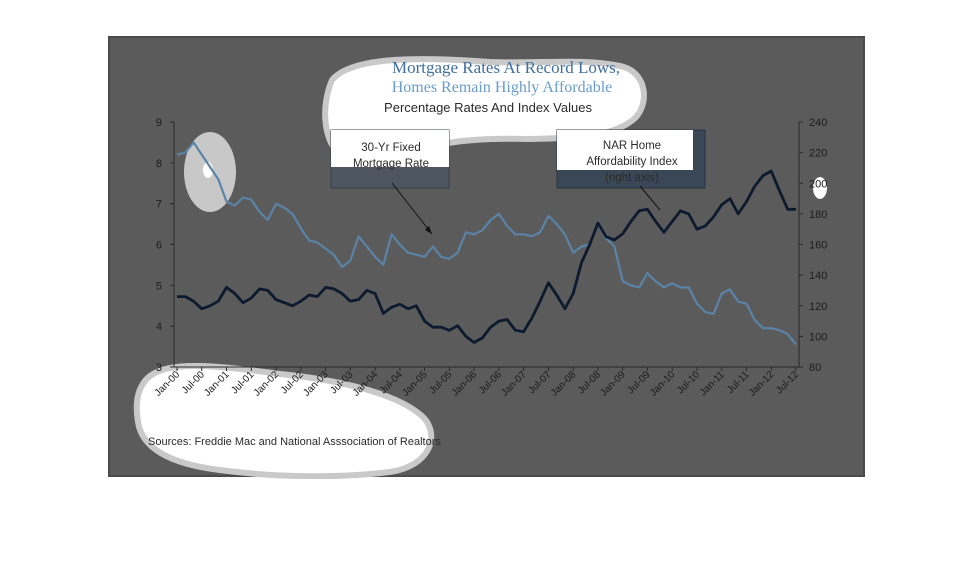 Image resolution: width=974 pixels, height=572 pixels. What do you see at coordinates (514, 384) in the screenshot?
I see `x-tick-label: Jan-07` at bounding box center [514, 384].